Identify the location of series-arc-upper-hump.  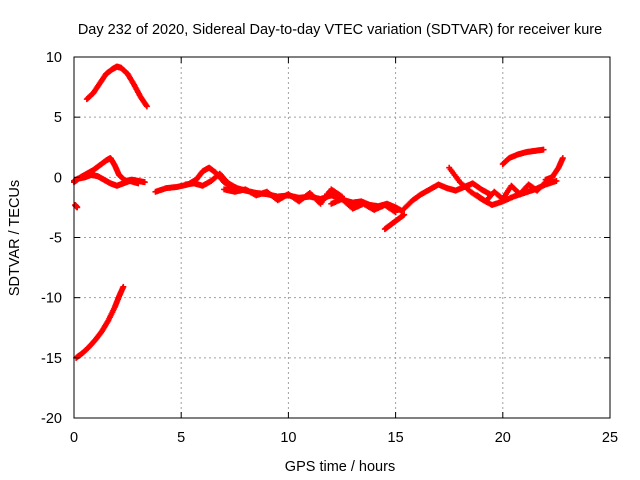
(116, 86).